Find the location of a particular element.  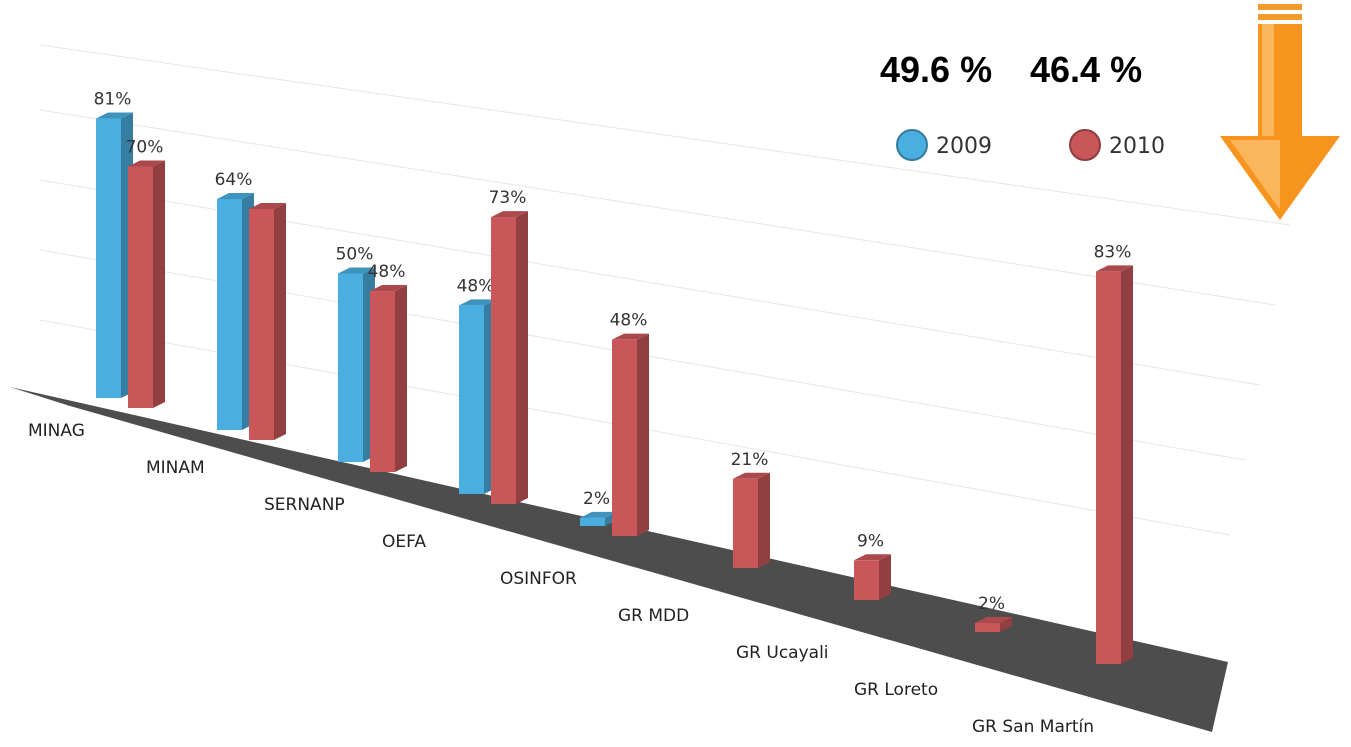

arrow-icon is located at coordinates (1280, 112).